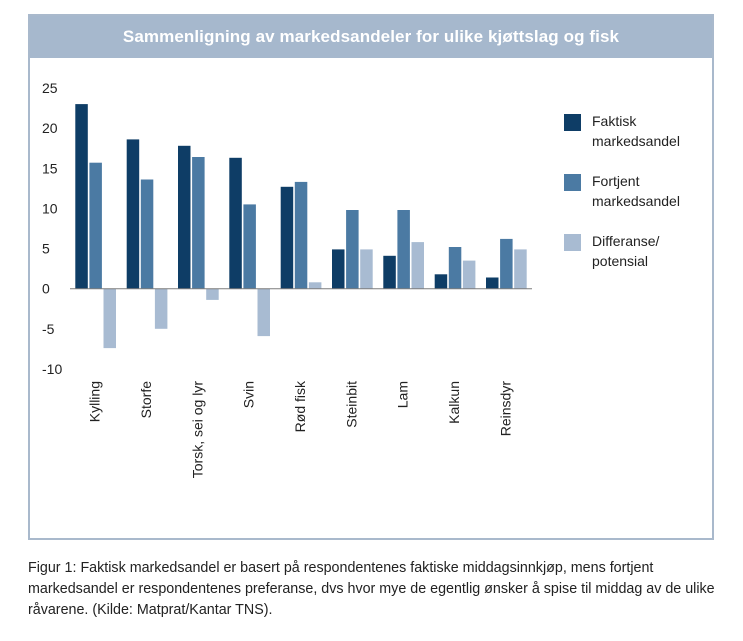 This screenshot has width=743, height=641. Describe the element at coordinates (616, 181) in the screenshot. I see `legend-label: Fortjent` at that location.